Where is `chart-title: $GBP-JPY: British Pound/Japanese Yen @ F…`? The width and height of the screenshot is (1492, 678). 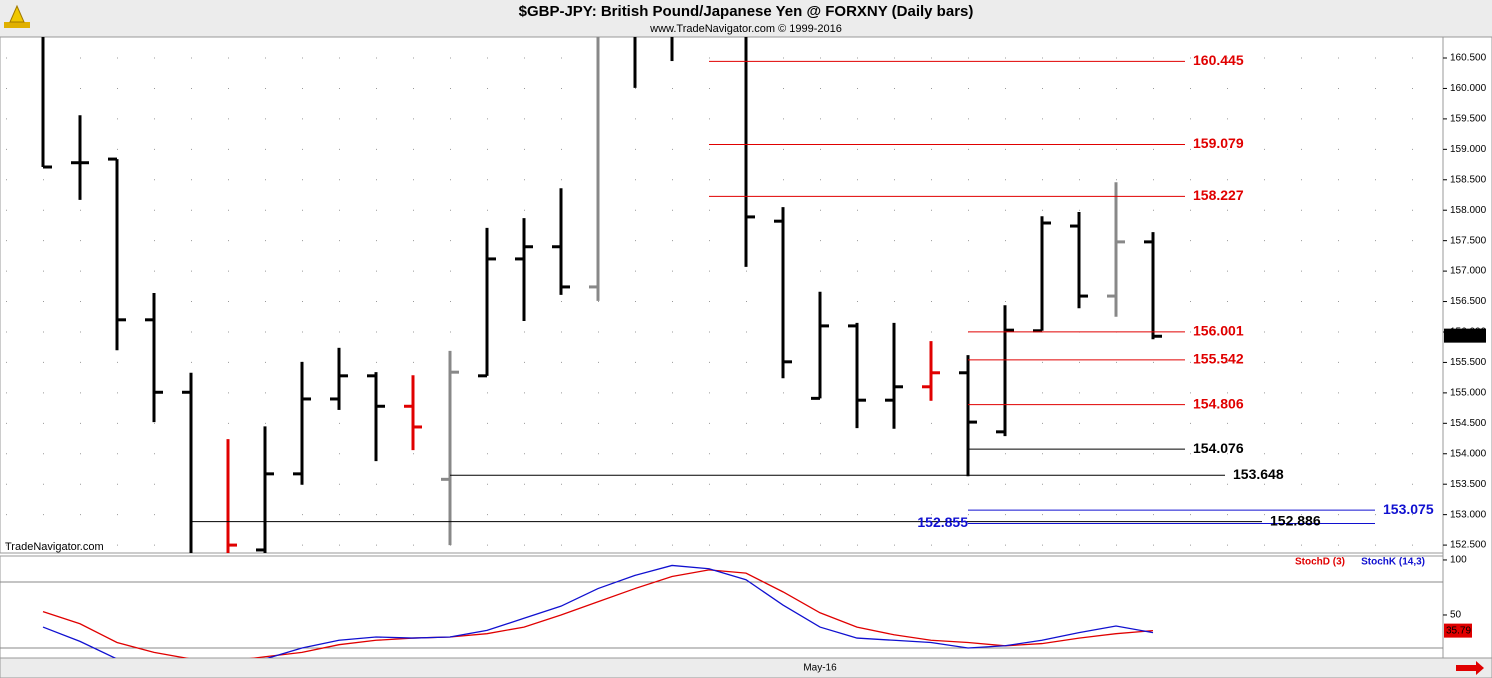 chart-title: $GBP-JPY: British Pound/Japanese Yen @ F… is located at coordinates (746, 11).